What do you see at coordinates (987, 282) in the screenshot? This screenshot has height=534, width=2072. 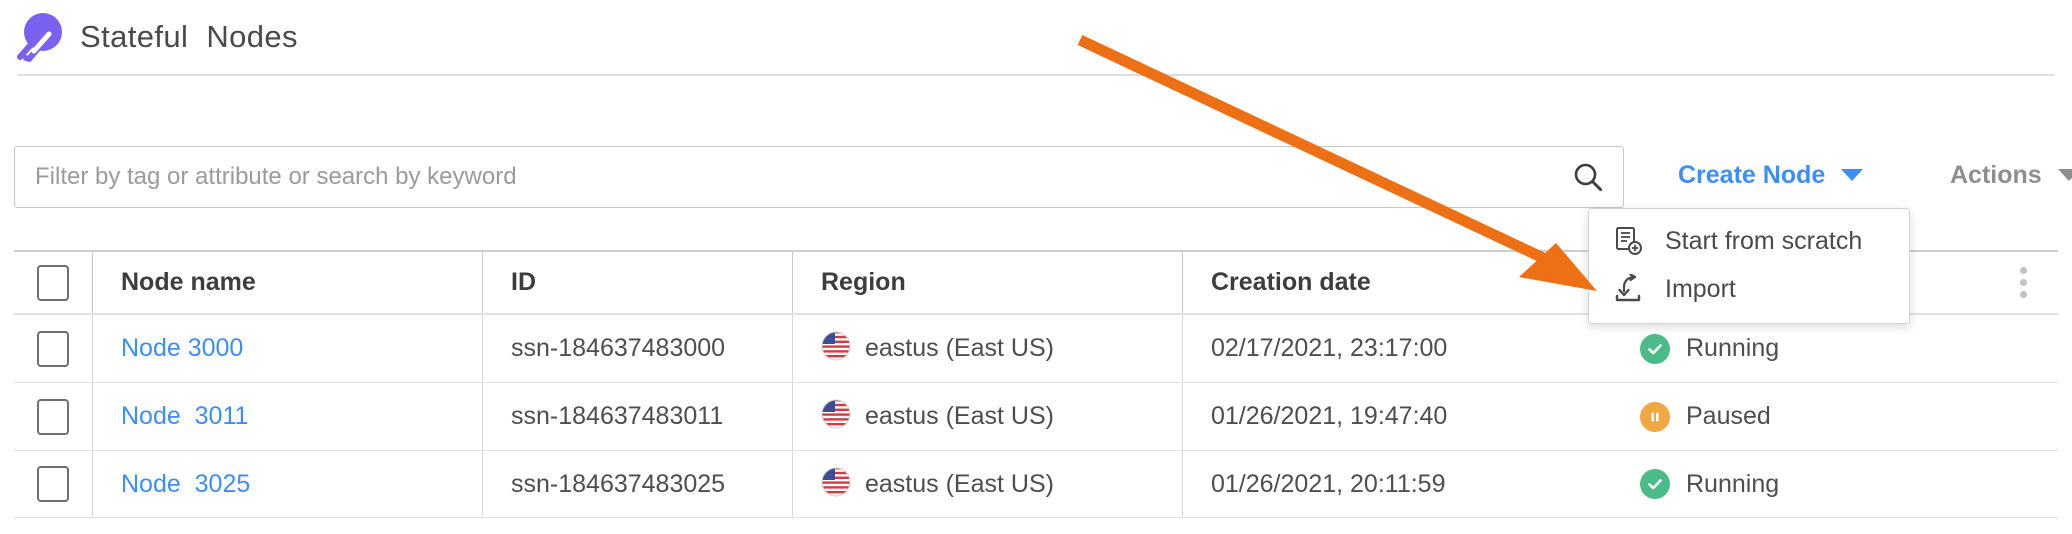 I see `column-header-region: Region` at bounding box center [987, 282].